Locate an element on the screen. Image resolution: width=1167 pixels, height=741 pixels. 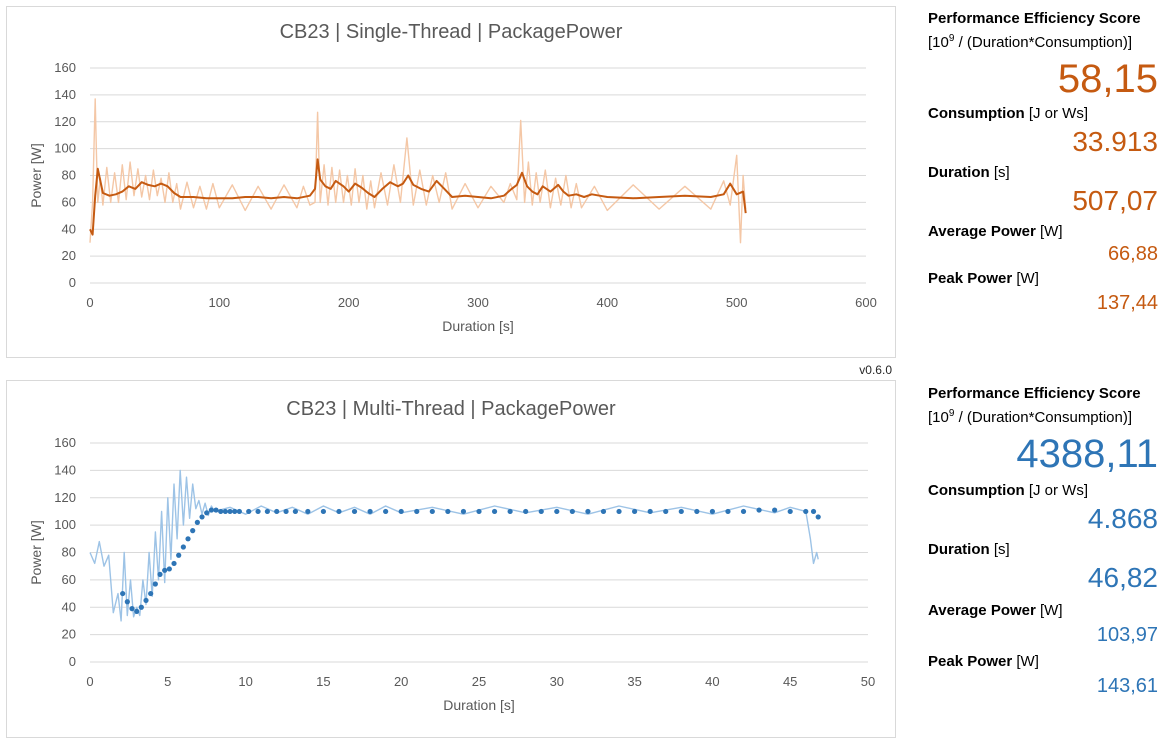
st-score-value: 58,15 is located at coordinates (1107, 79).